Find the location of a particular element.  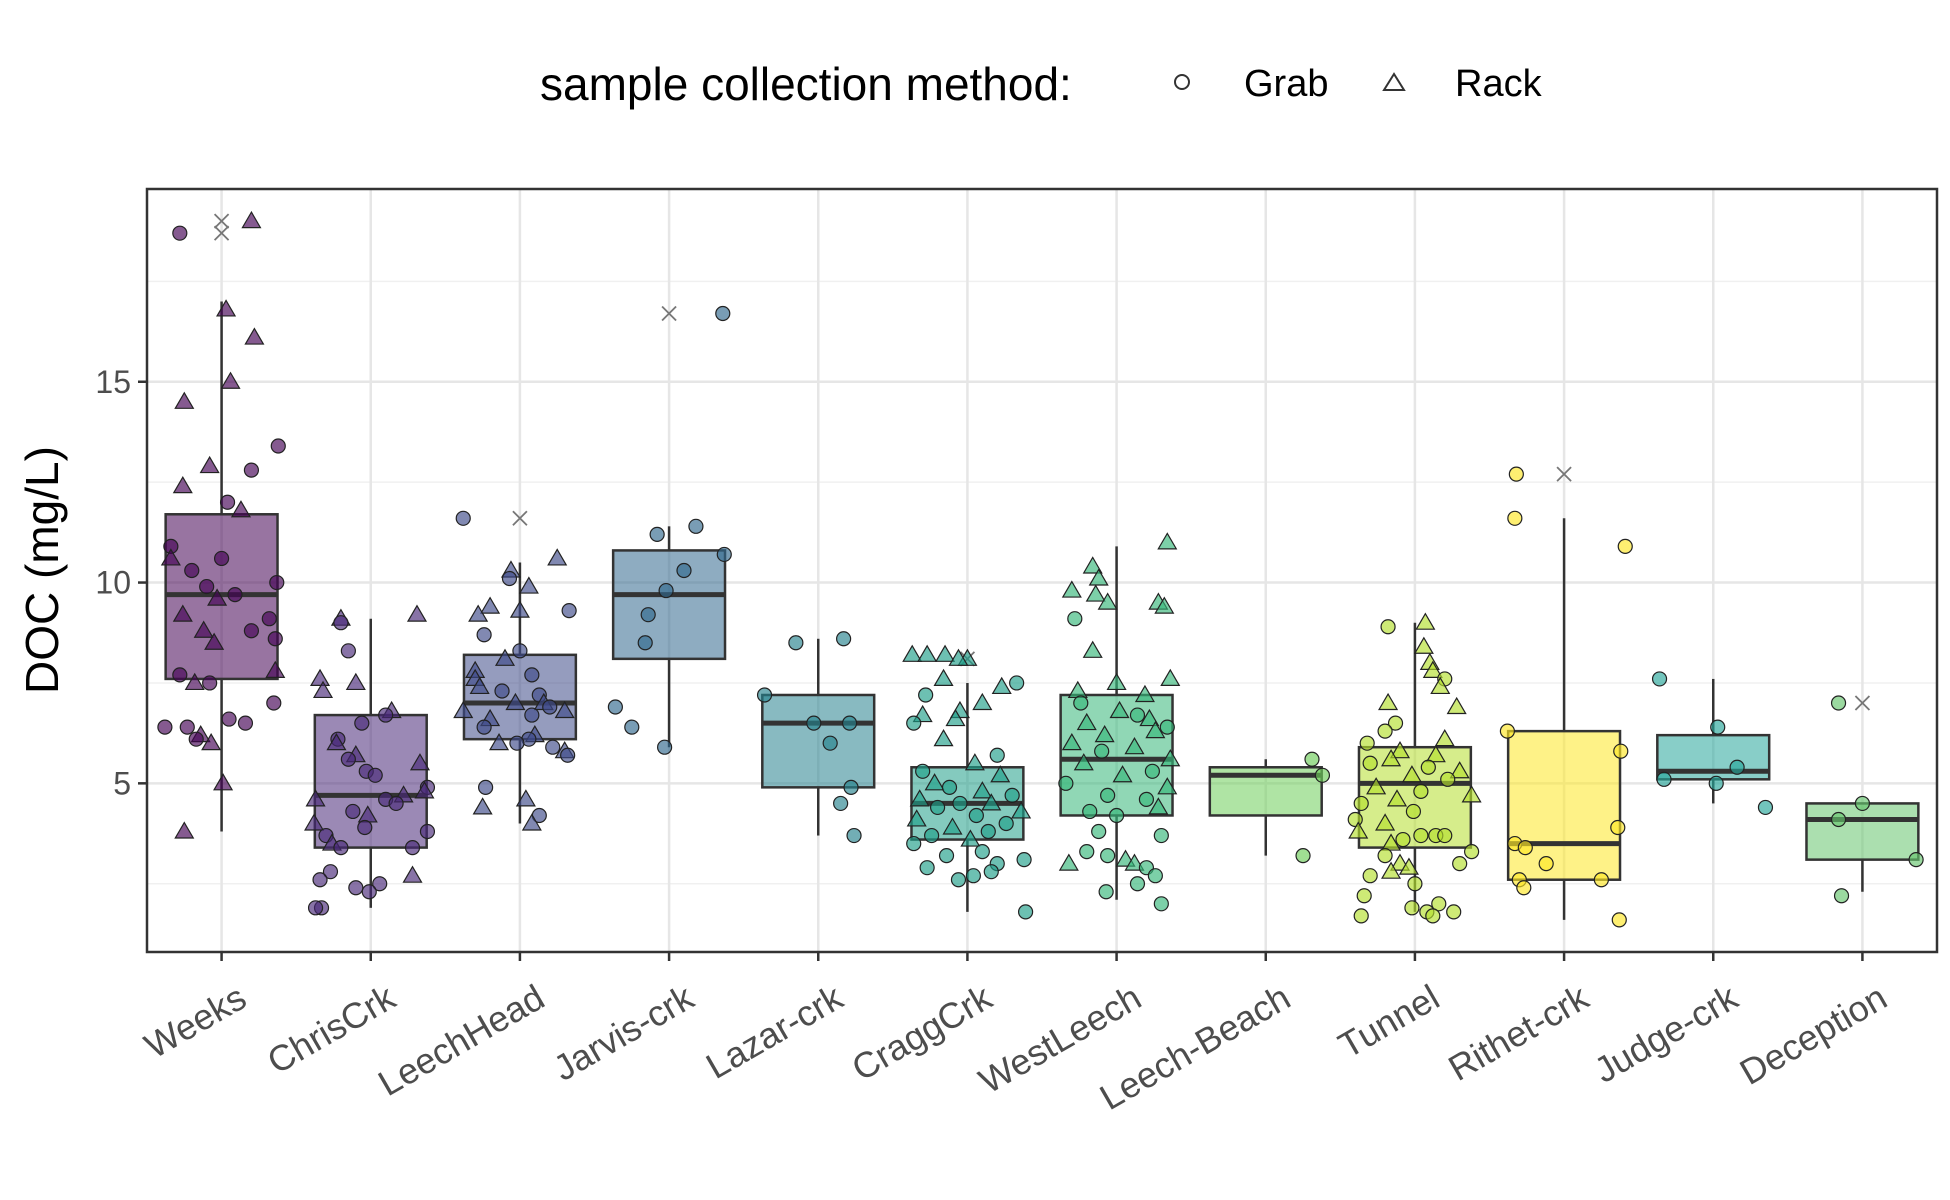

y-tick-label: 15 is located at coordinates (113, 382).